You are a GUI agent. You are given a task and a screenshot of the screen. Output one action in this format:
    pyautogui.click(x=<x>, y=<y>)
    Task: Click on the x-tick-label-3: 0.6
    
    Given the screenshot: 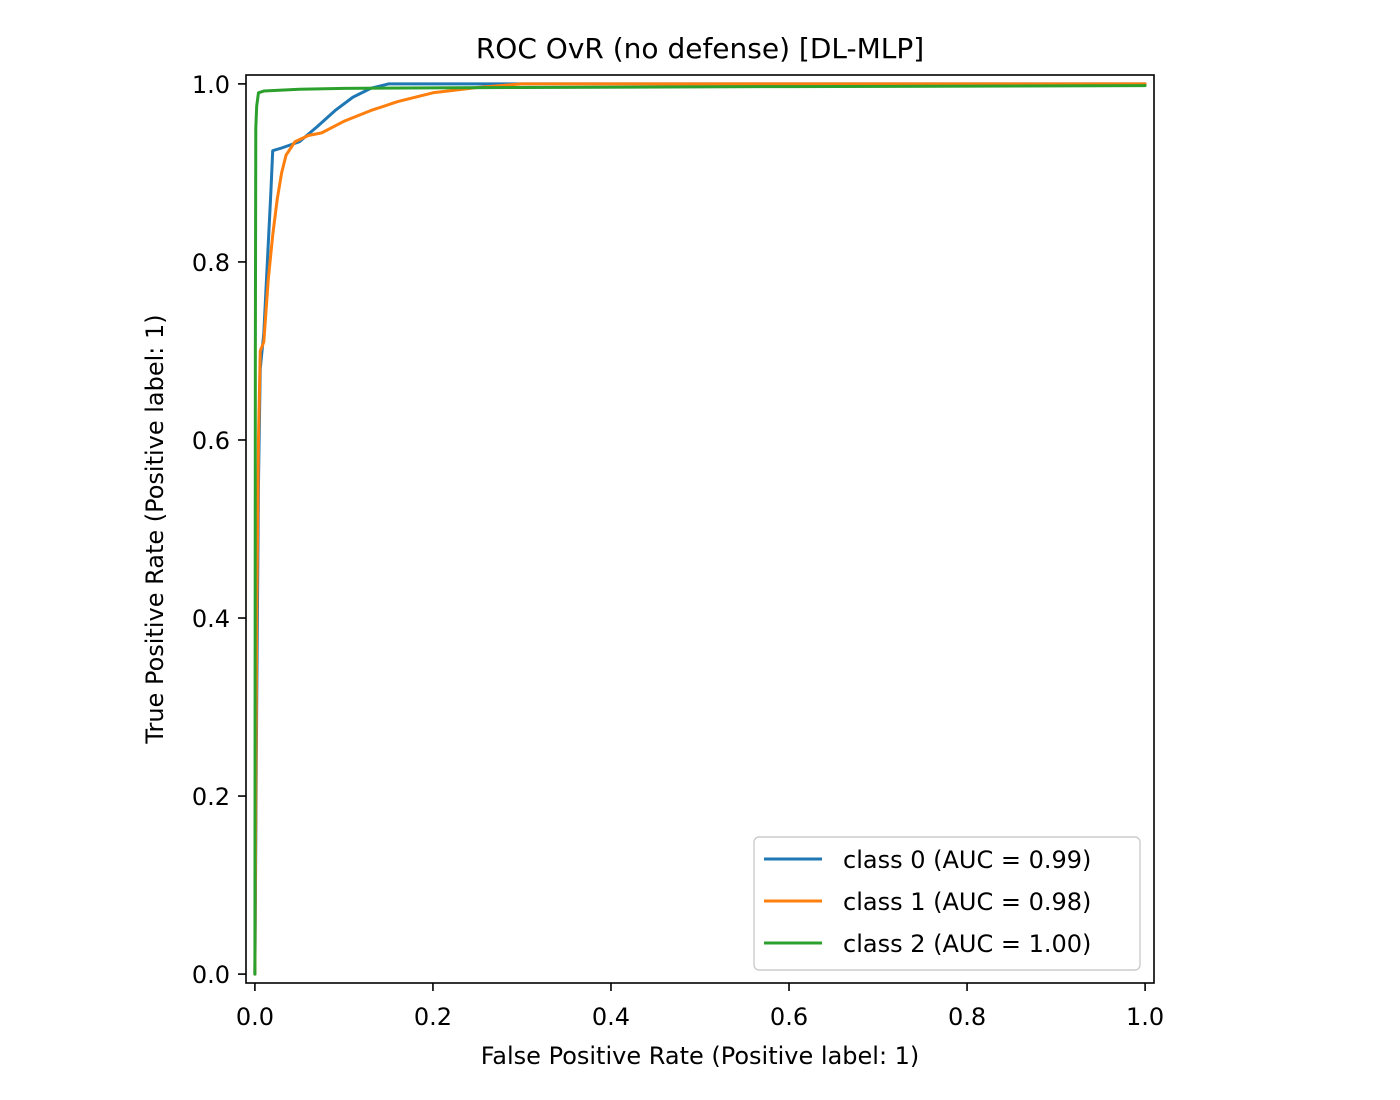 What is the action you would take?
    pyautogui.click(x=789, y=1017)
    